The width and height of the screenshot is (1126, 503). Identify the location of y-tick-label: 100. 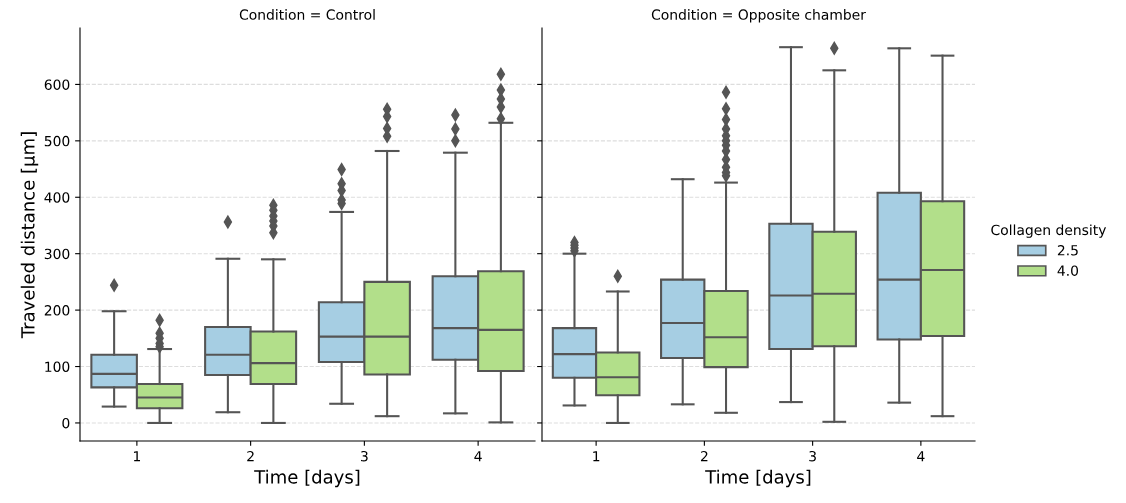
(57, 366).